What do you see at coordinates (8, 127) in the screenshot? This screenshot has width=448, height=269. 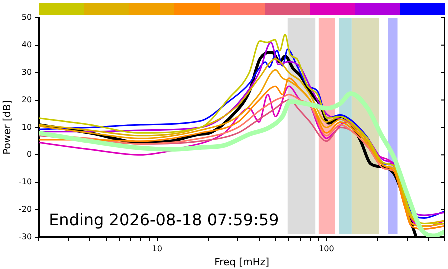 I see `y-axis-title: Power [dB]` at bounding box center [8, 127].